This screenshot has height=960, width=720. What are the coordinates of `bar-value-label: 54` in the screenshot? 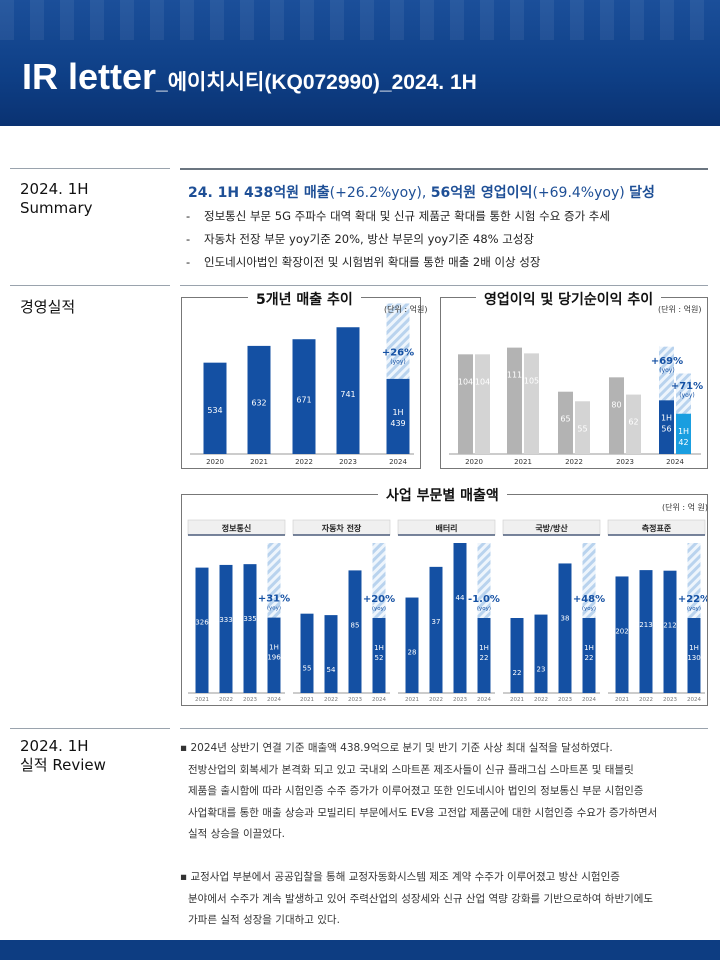 It's located at (331, 670).